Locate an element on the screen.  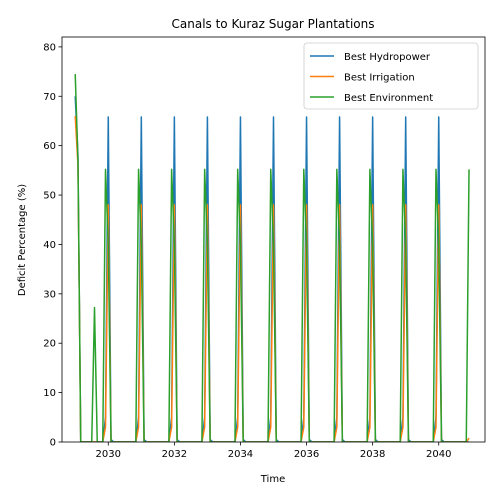
y-tick-label: 10 is located at coordinates (49, 393).